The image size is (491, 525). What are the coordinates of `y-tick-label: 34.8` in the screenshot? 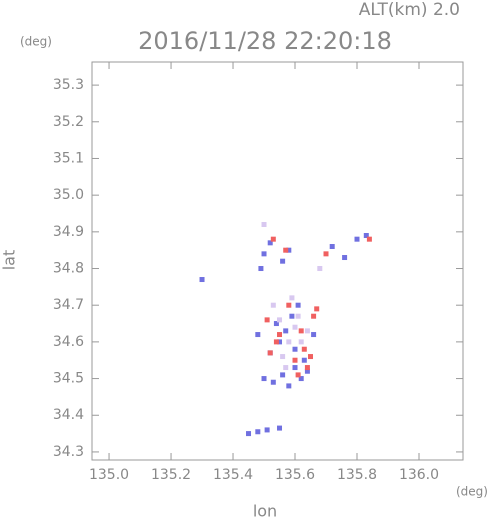 It's located at (68, 269).